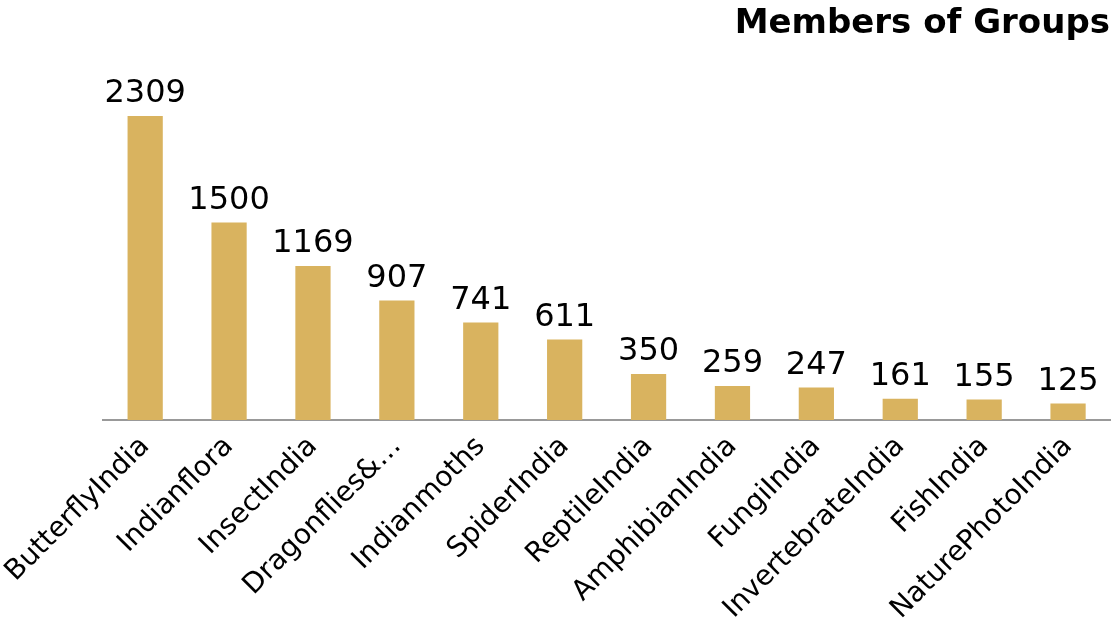 This screenshot has width=1120, height=636. Describe the element at coordinates (397, 275) in the screenshot. I see `data-label: 907` at that location.